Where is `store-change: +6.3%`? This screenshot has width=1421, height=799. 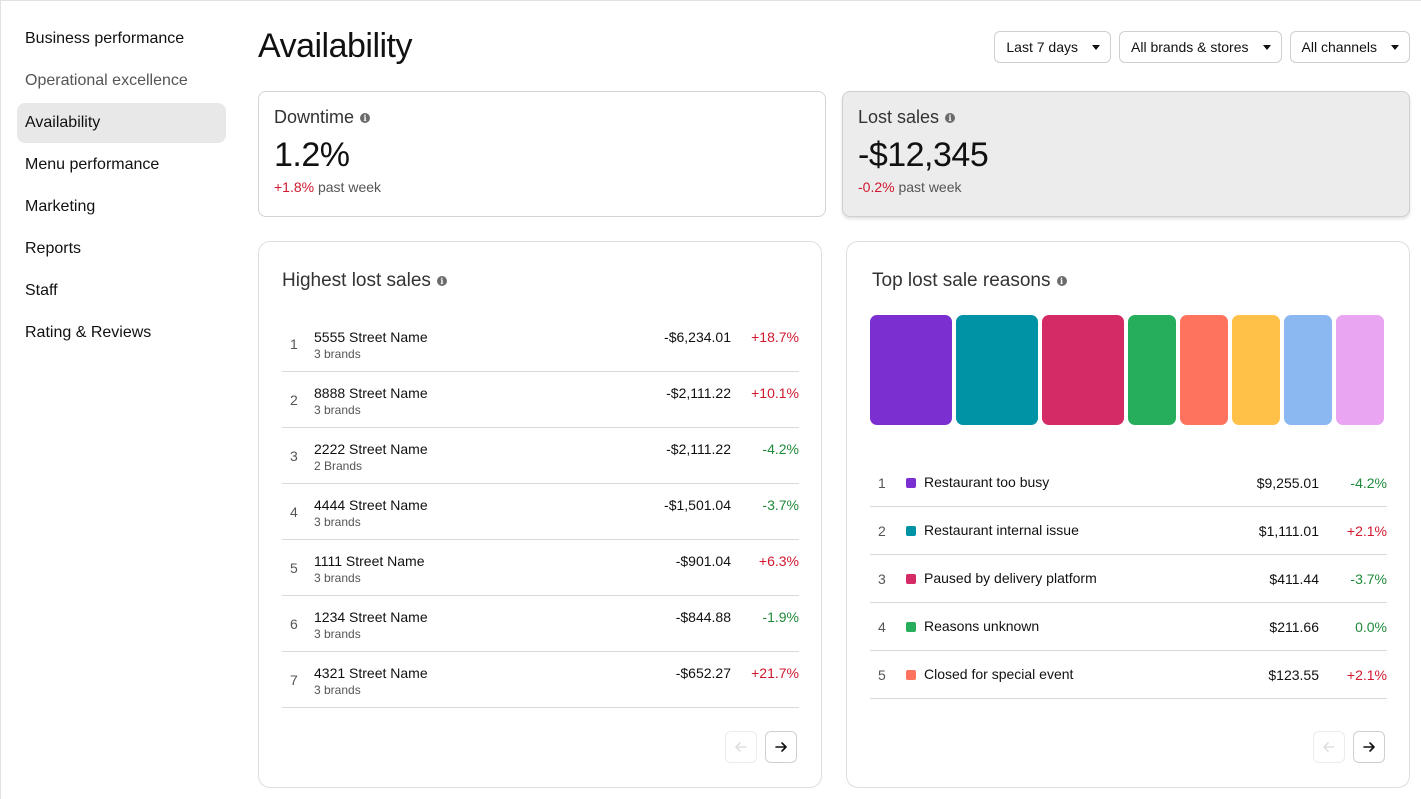
store-change: +6.3% is located at coordinates (778, 561).